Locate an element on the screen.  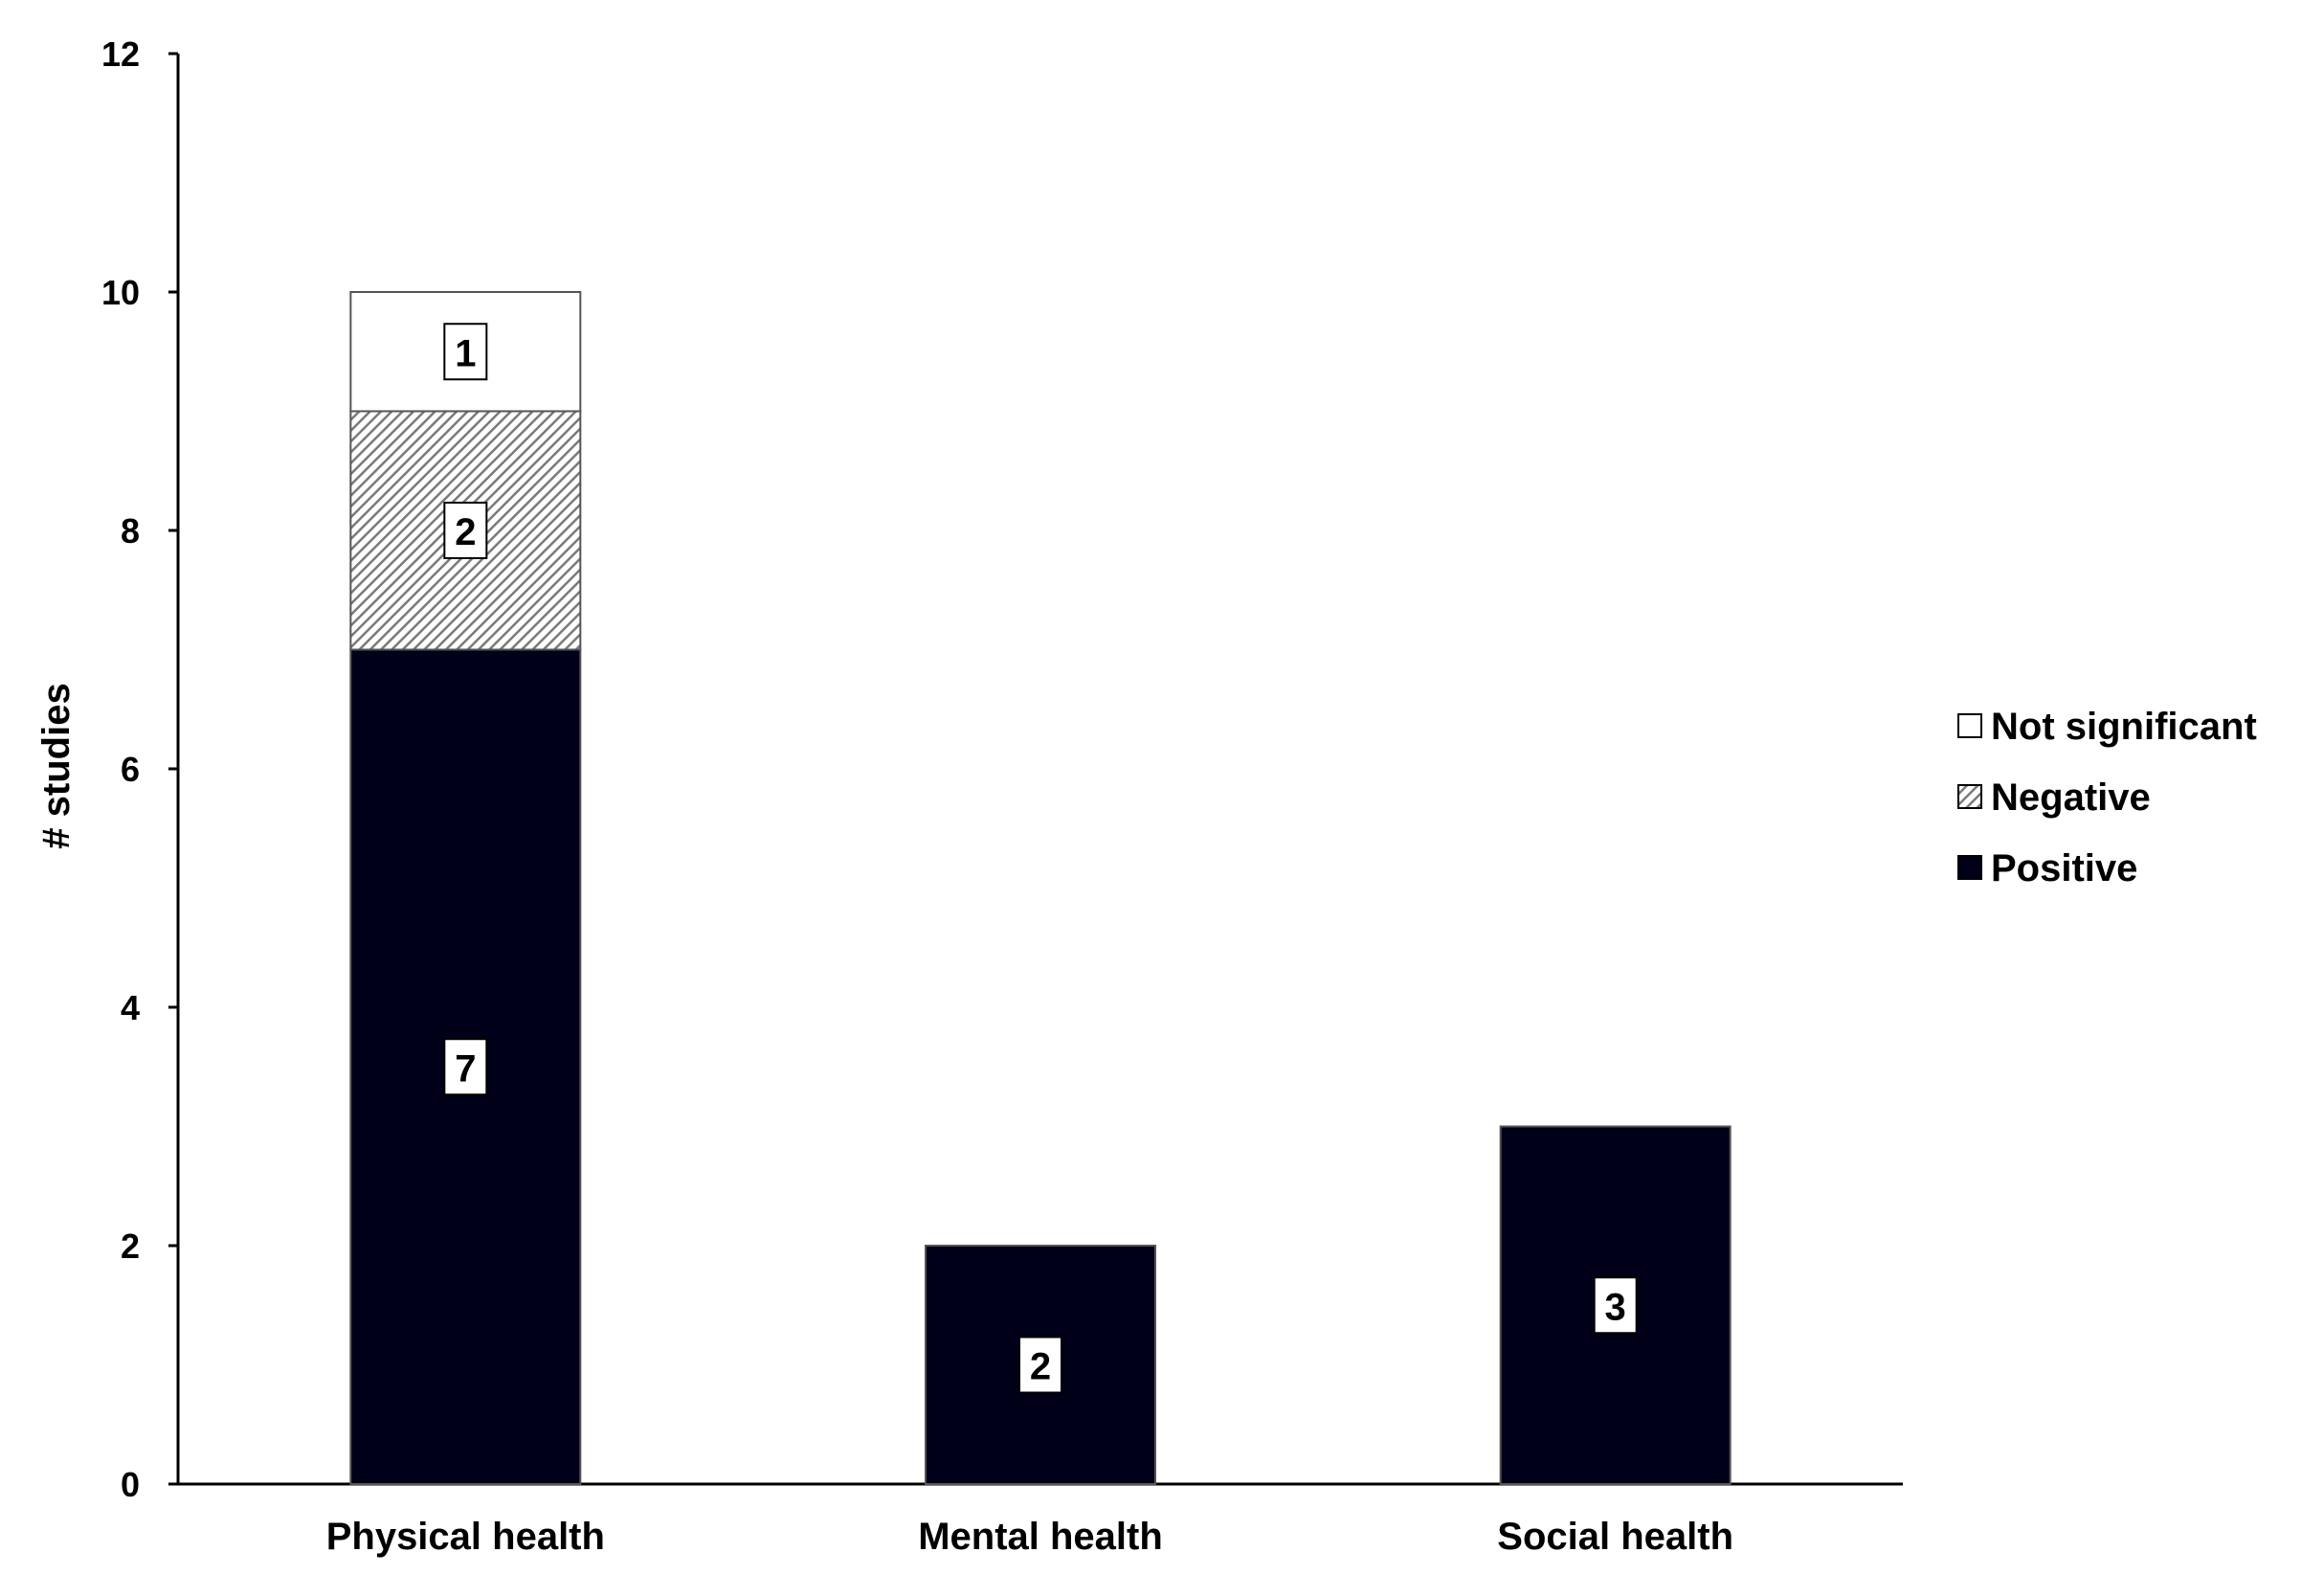
legend-swatch-positive is located at coordinates (1969, 868).